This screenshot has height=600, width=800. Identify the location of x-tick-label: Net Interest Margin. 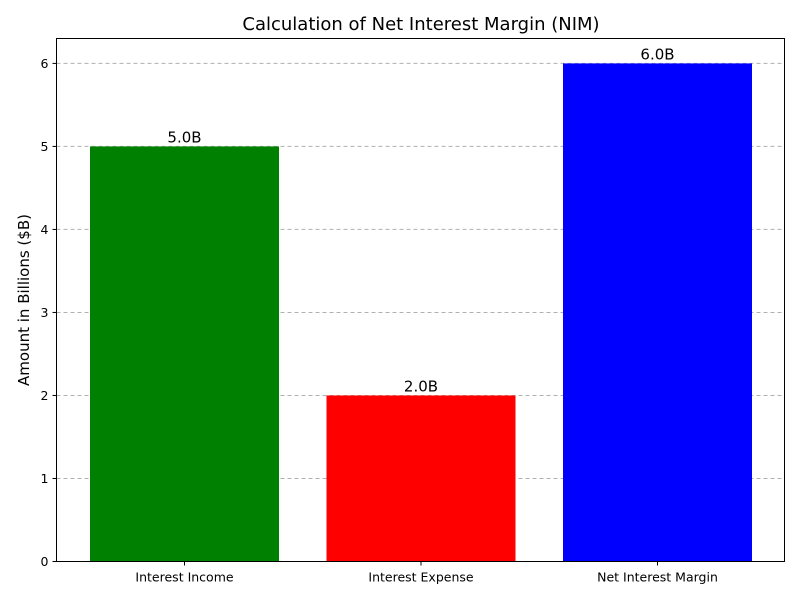
(657, 577).